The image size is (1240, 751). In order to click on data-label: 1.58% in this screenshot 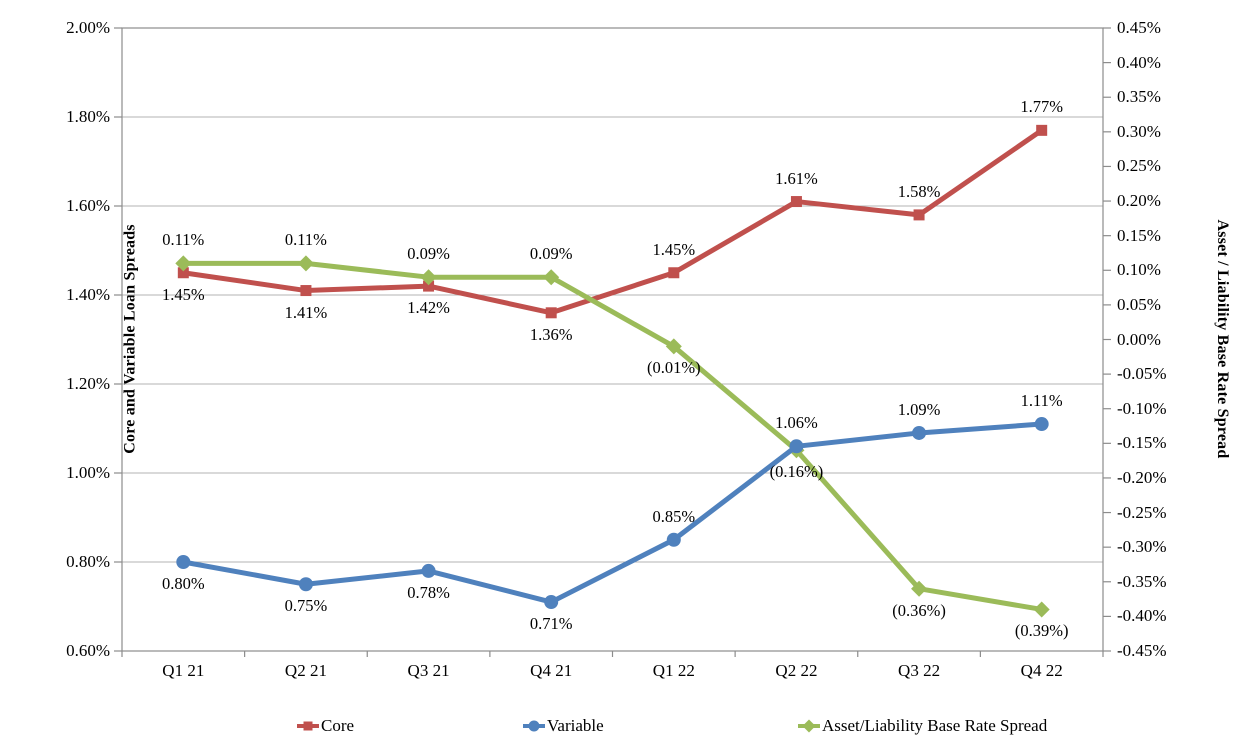, I will do `click(919, 191)`.